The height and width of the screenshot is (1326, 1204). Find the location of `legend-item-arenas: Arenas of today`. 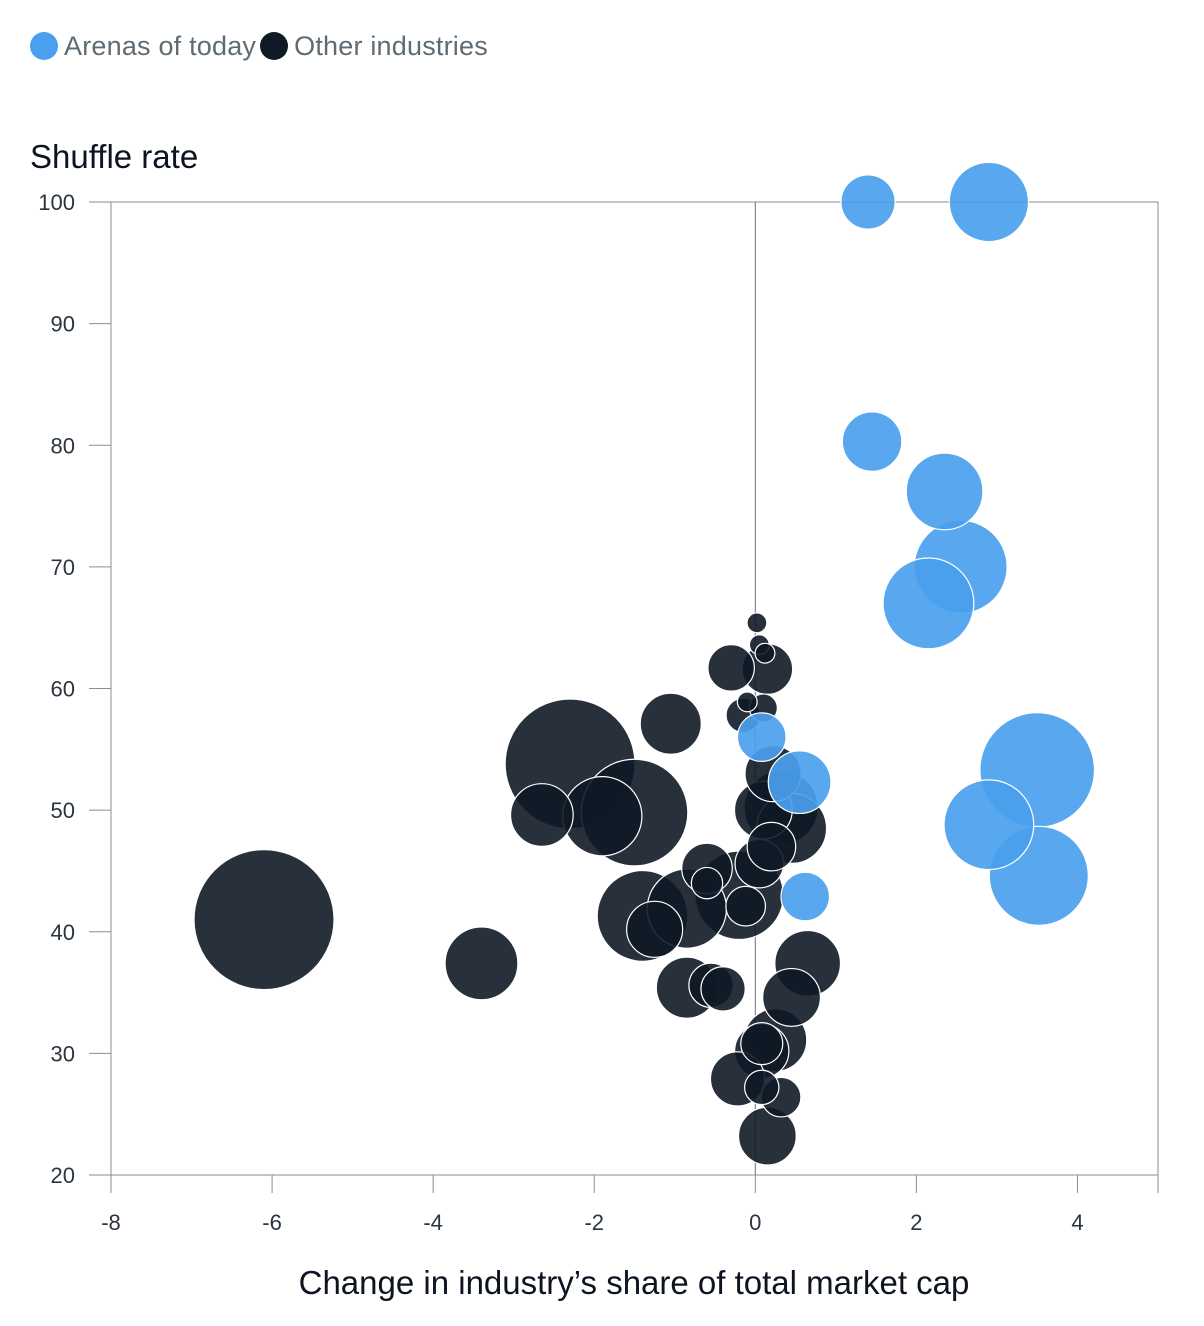

legend-item-arenas: Arenas of today is located at coordinates (143, 46).